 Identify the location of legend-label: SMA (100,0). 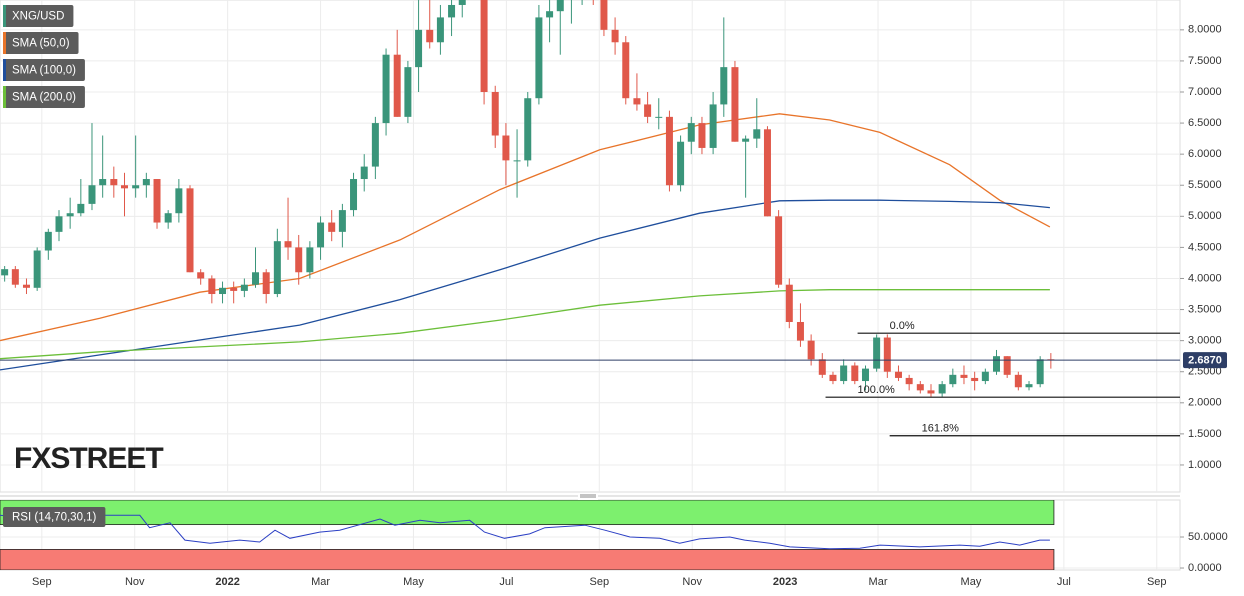
(44, 71).